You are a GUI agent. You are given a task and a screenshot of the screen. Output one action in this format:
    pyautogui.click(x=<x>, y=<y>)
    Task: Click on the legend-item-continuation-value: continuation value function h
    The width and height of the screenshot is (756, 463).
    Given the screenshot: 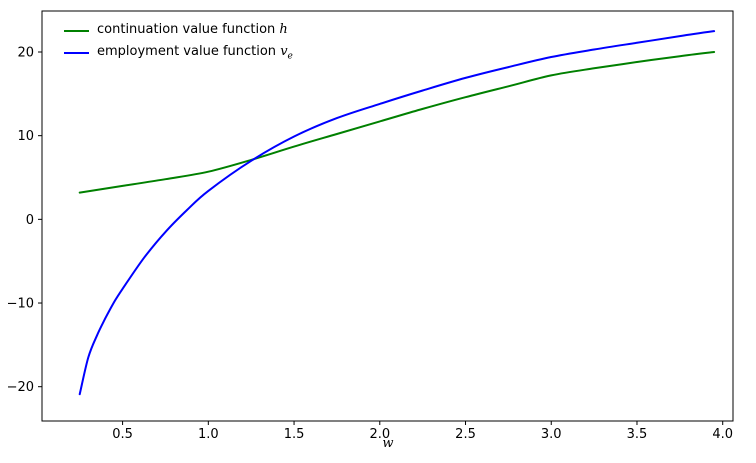 What is the action you would take?
    pyautogui.click(x=178, y=31)
    